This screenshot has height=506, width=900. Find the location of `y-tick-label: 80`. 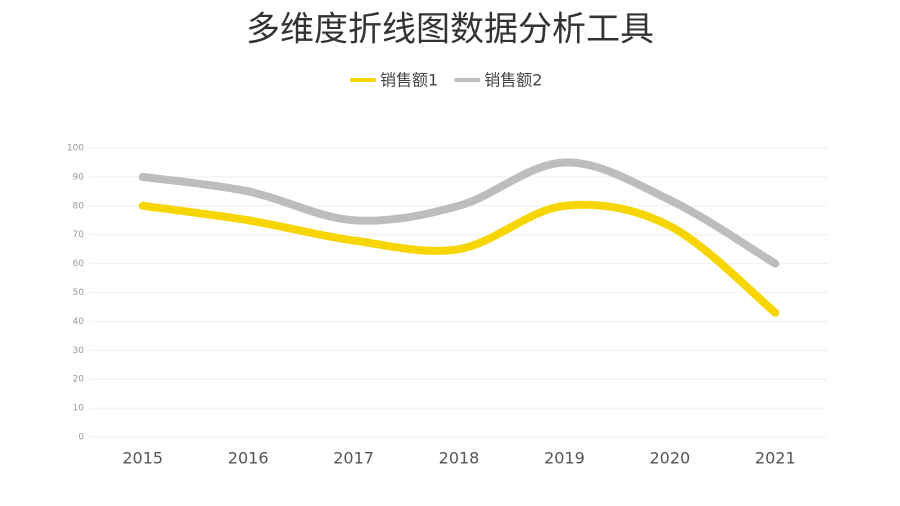

y-tick-label: 80 is located at coordinates (79, 206).